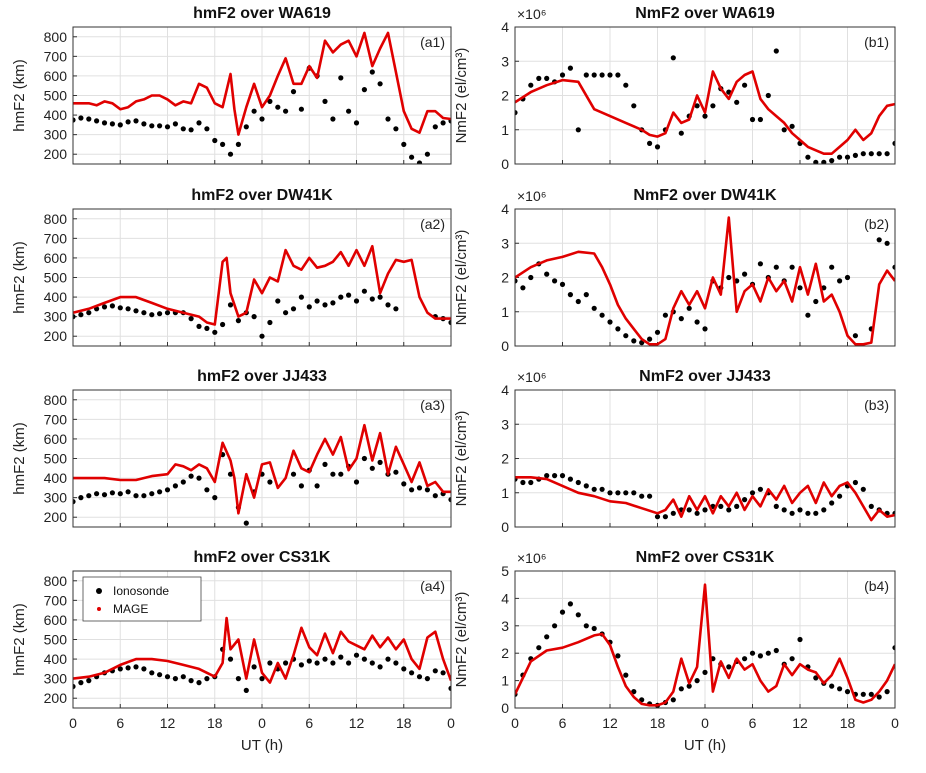  I want to click on x-axis-label: UT (h), so click(262, 745).